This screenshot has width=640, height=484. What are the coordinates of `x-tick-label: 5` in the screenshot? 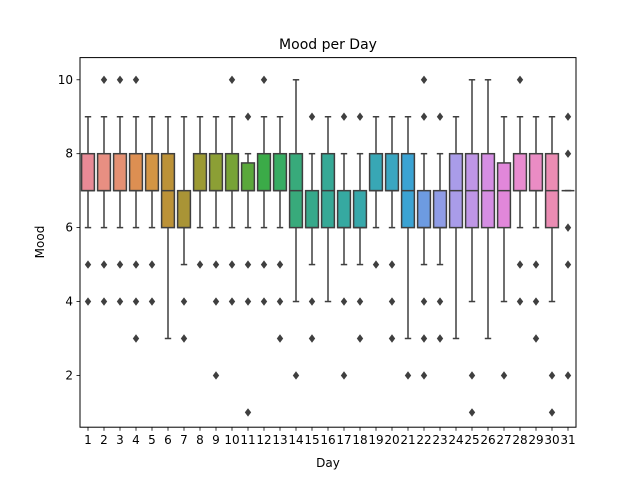 It's located at (152, 440).